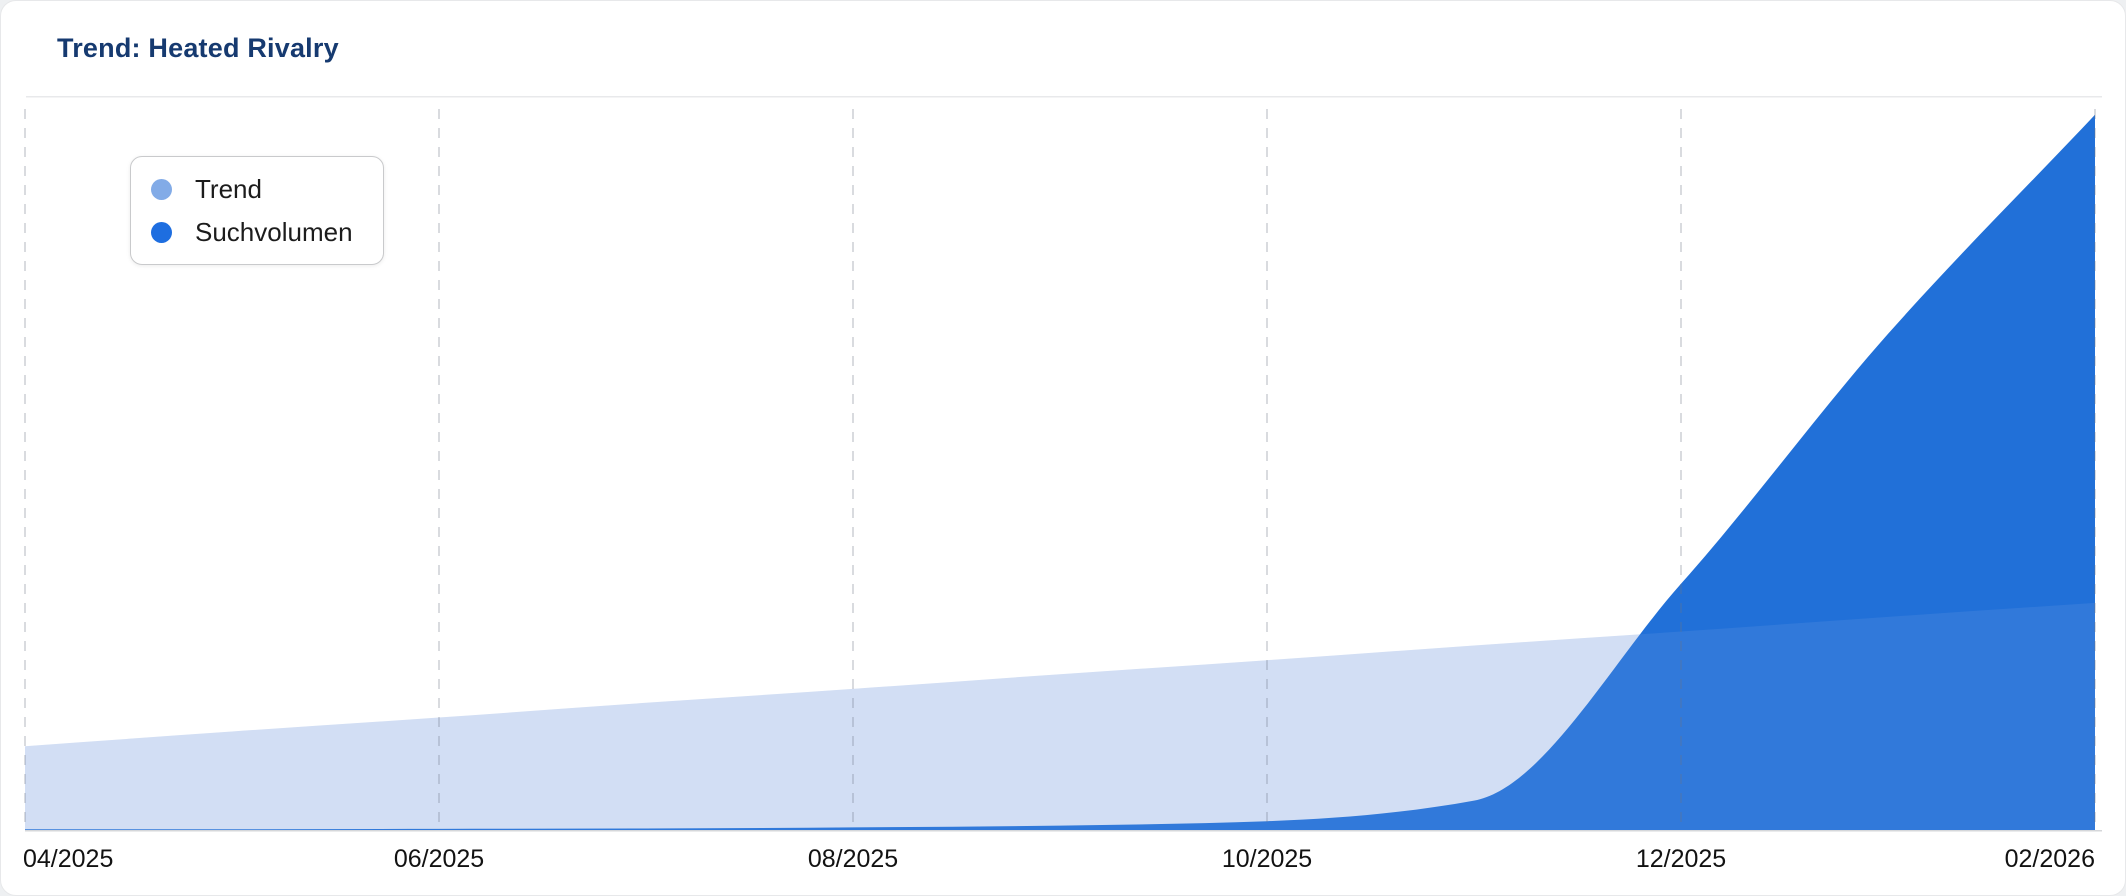 This screenshot has width=2126, height=896. I want to click on legend-item-trend: Trend, so click(252, 189).